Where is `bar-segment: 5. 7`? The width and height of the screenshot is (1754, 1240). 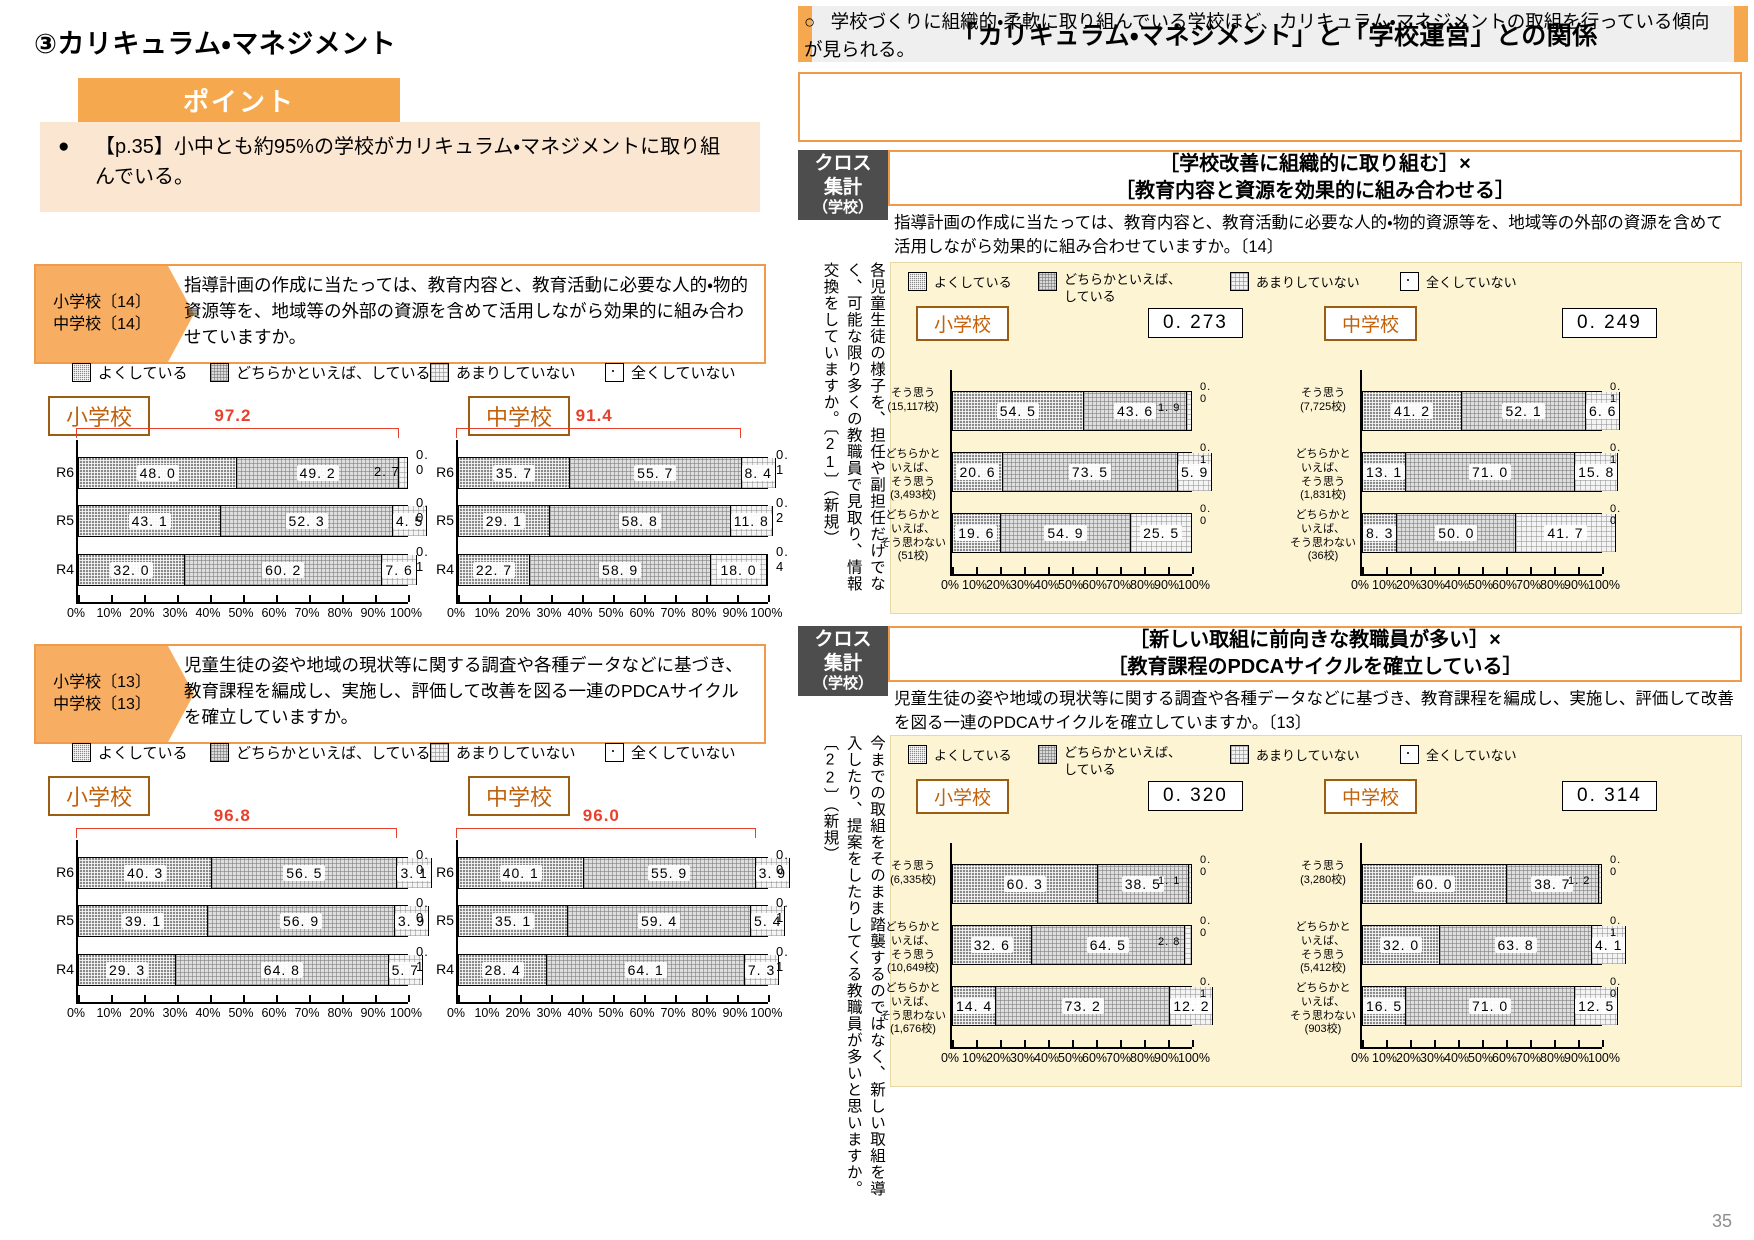
bar-segment: 5. 7 is located at coordinates (404, 969).